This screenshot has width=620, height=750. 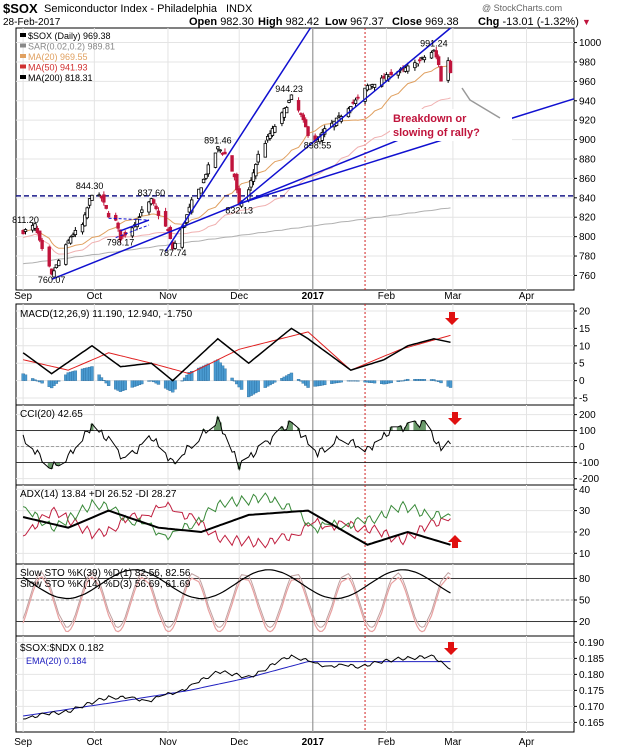 I want to click on y-tick-label: 860, so click(x=587, y=179).